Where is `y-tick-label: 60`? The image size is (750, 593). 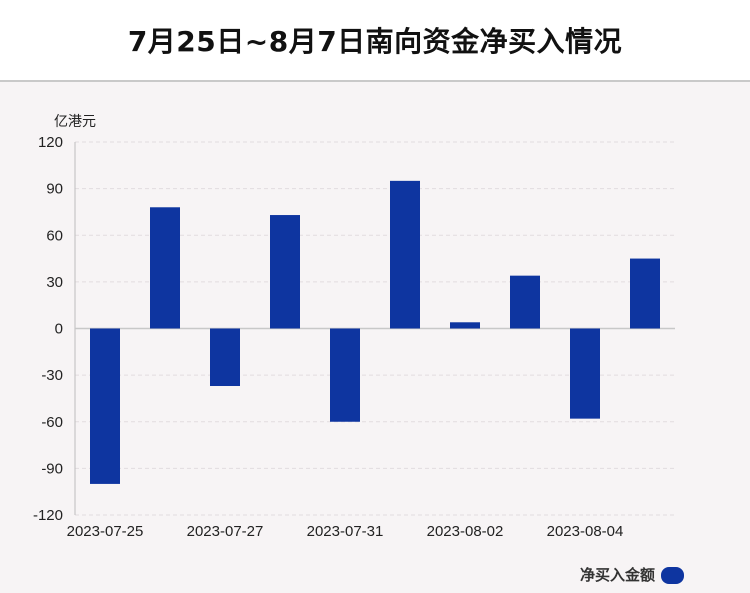
y-tick-label: 60 is located at coordinates (54, 235).